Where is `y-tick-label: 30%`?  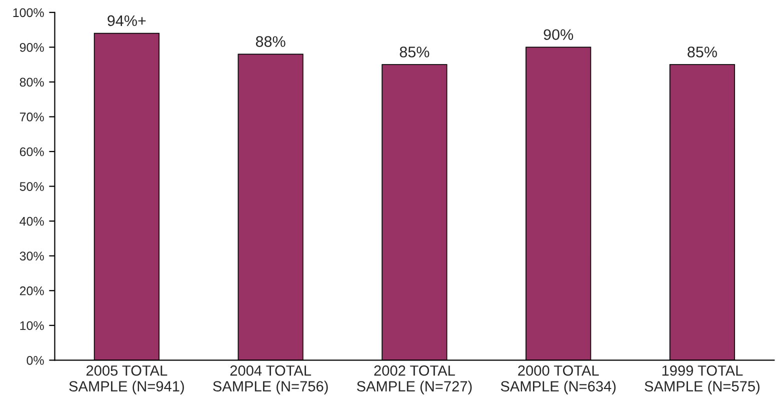
y-tick-label: 30% is located at coordinates (32, 256).